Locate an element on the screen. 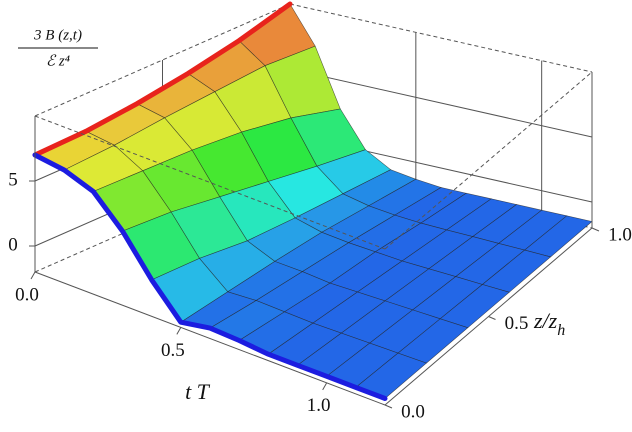 This screenshot has height=432, width=632. x-tick-label: 0.0 is located at coordinates (27, 294).